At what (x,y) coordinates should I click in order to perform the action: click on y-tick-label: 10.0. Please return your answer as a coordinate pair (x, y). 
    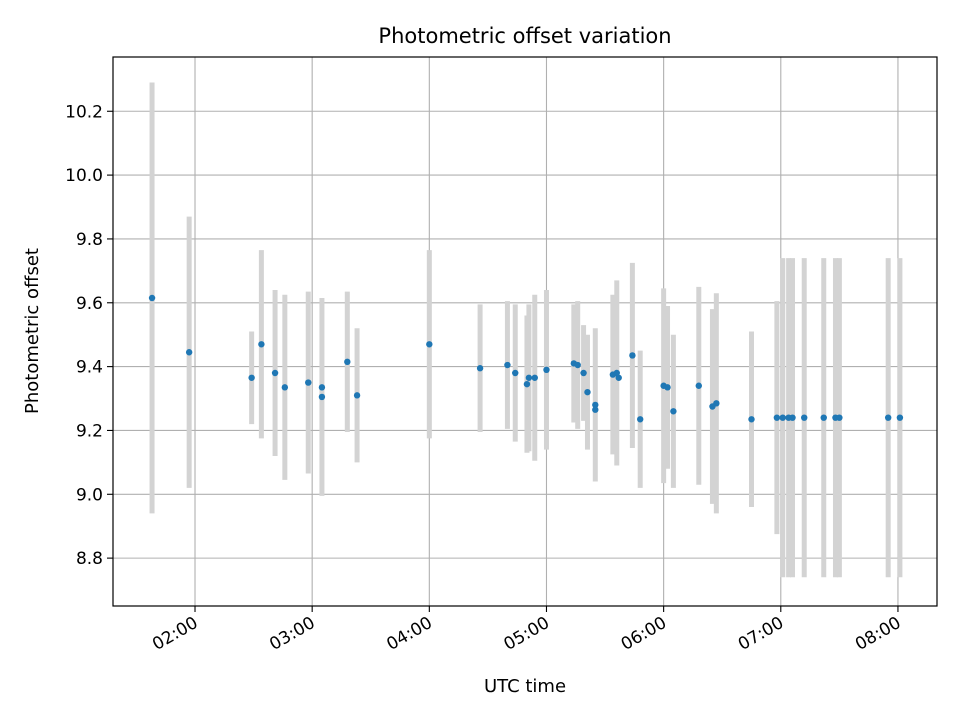
    Looking at the image, I should click on (84, 176).